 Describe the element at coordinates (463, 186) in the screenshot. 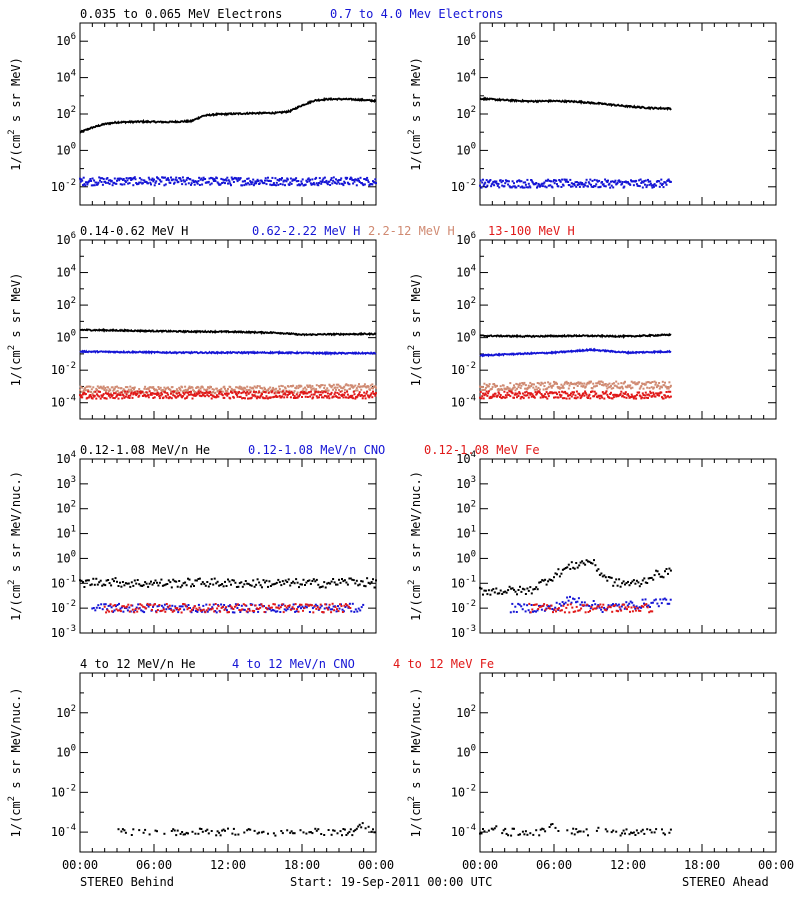

I see `y-tick-label: 10⁻²` at that location.